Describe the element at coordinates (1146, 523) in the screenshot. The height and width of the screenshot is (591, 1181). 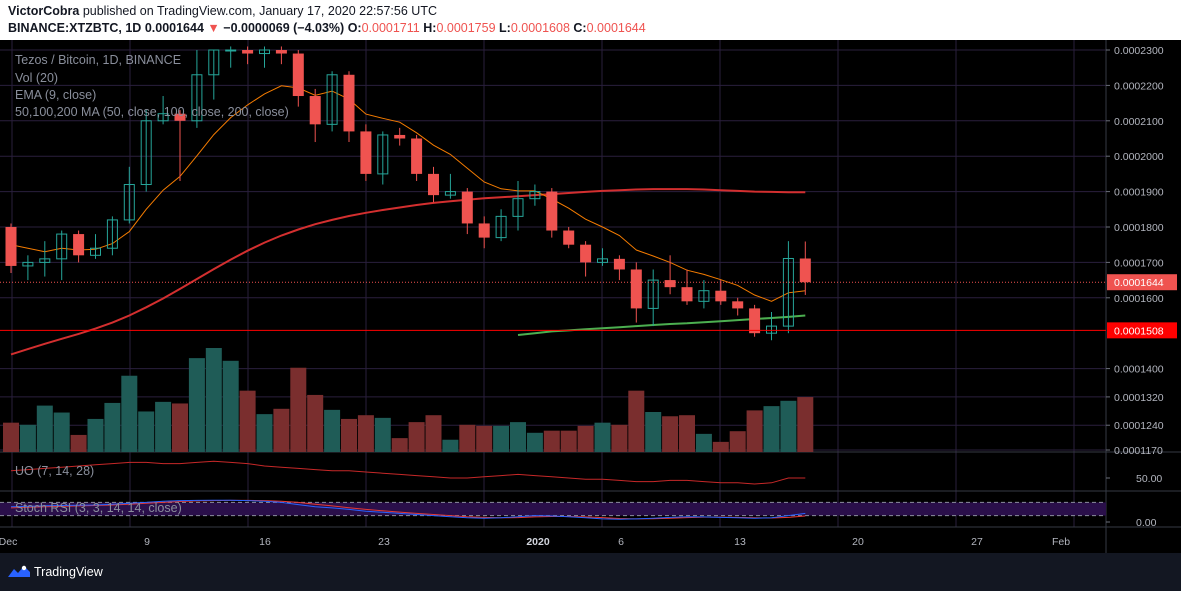
I see `stoch-tick-label: 0.00` at that location.